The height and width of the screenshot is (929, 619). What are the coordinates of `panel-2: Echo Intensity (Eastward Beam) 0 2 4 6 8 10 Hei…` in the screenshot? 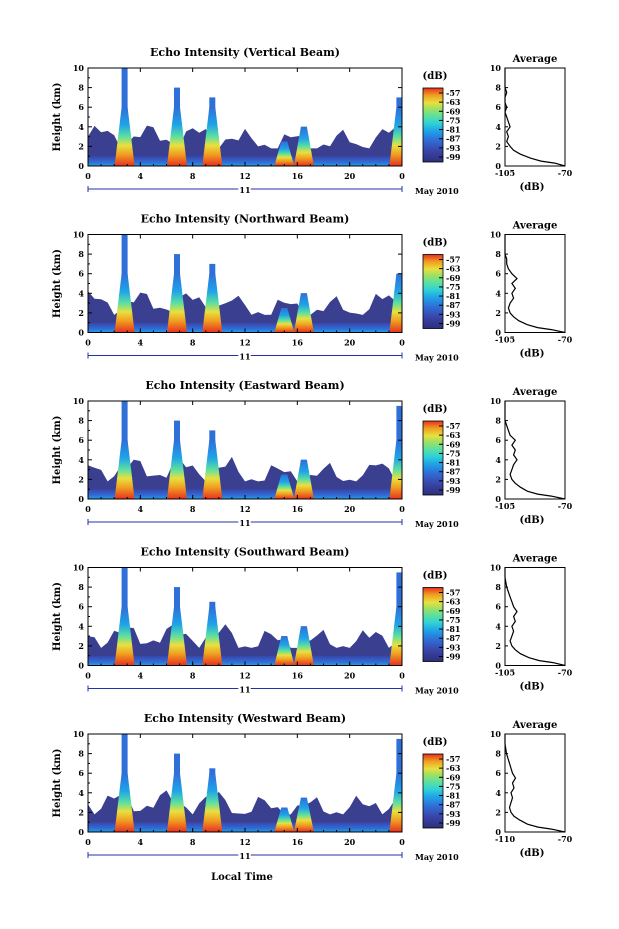 It's located at (312, 454).